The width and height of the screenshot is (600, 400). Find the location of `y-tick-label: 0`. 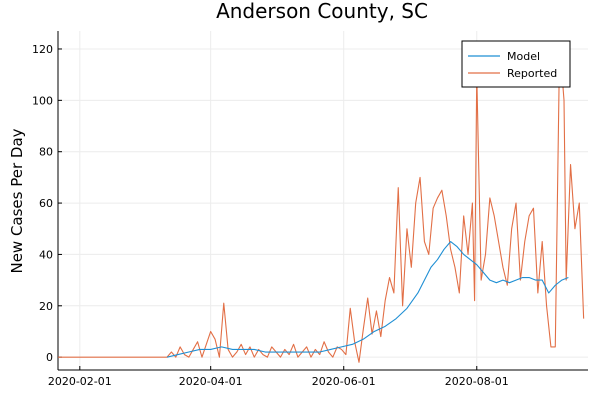

y-tick-label: 0 is located at coordinates (49, 357).